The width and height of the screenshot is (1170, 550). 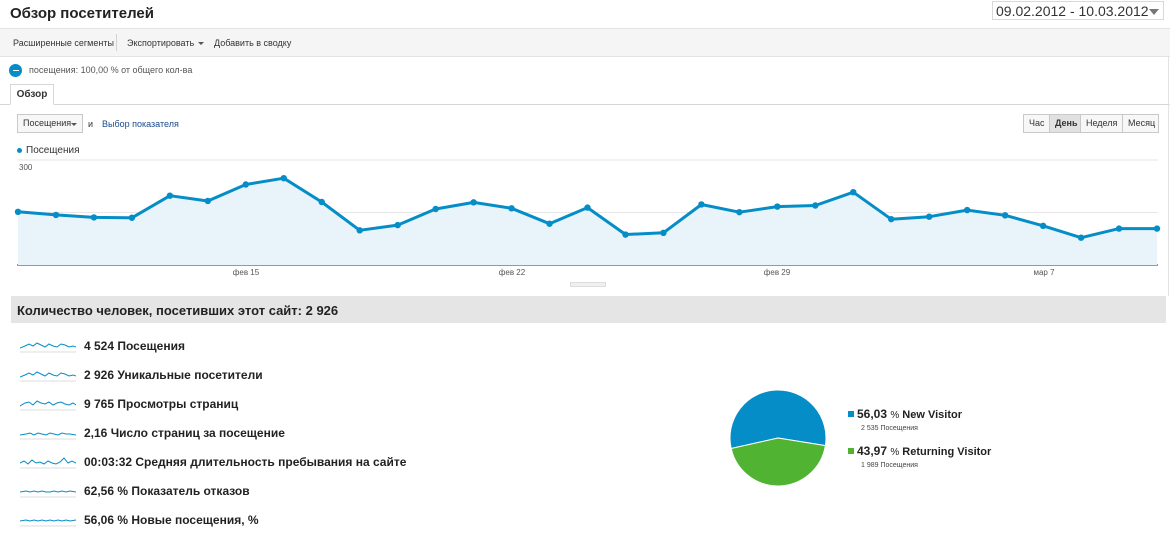 What do you see at coordinates (778, 419) in the screenshot?
I see `pie-slice-new-visitor` at bounding box center [778, 419].